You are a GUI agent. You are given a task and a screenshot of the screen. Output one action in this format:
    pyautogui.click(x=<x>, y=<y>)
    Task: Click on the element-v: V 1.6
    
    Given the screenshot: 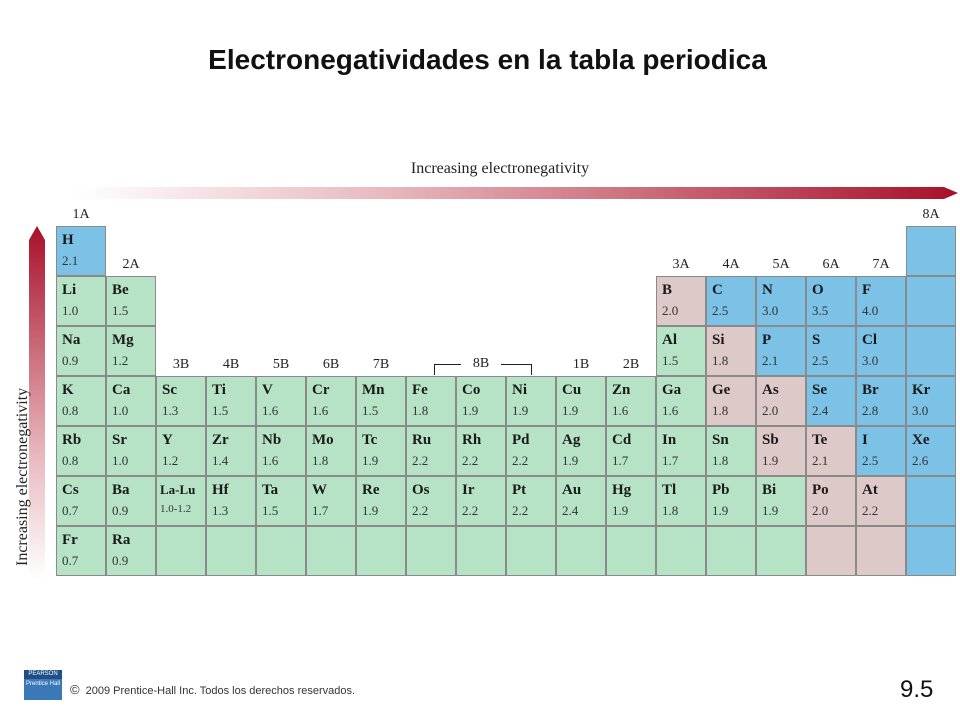 What is the action you would take?
    pyautogui.click(x=281, y=401)
    